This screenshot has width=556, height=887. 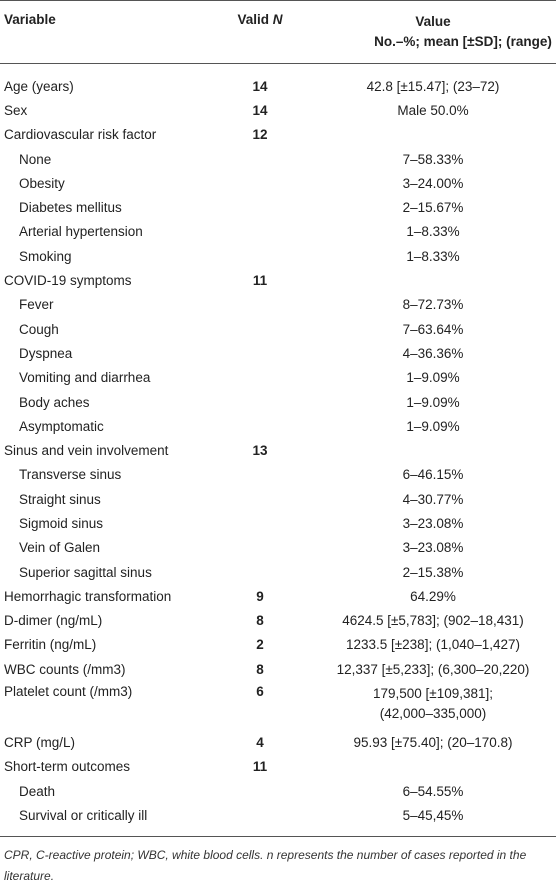 What do you see at coordinates (42, 183) in the screenshot?
I see `cell-variable: Obesity` at bounding box center [42, 183].